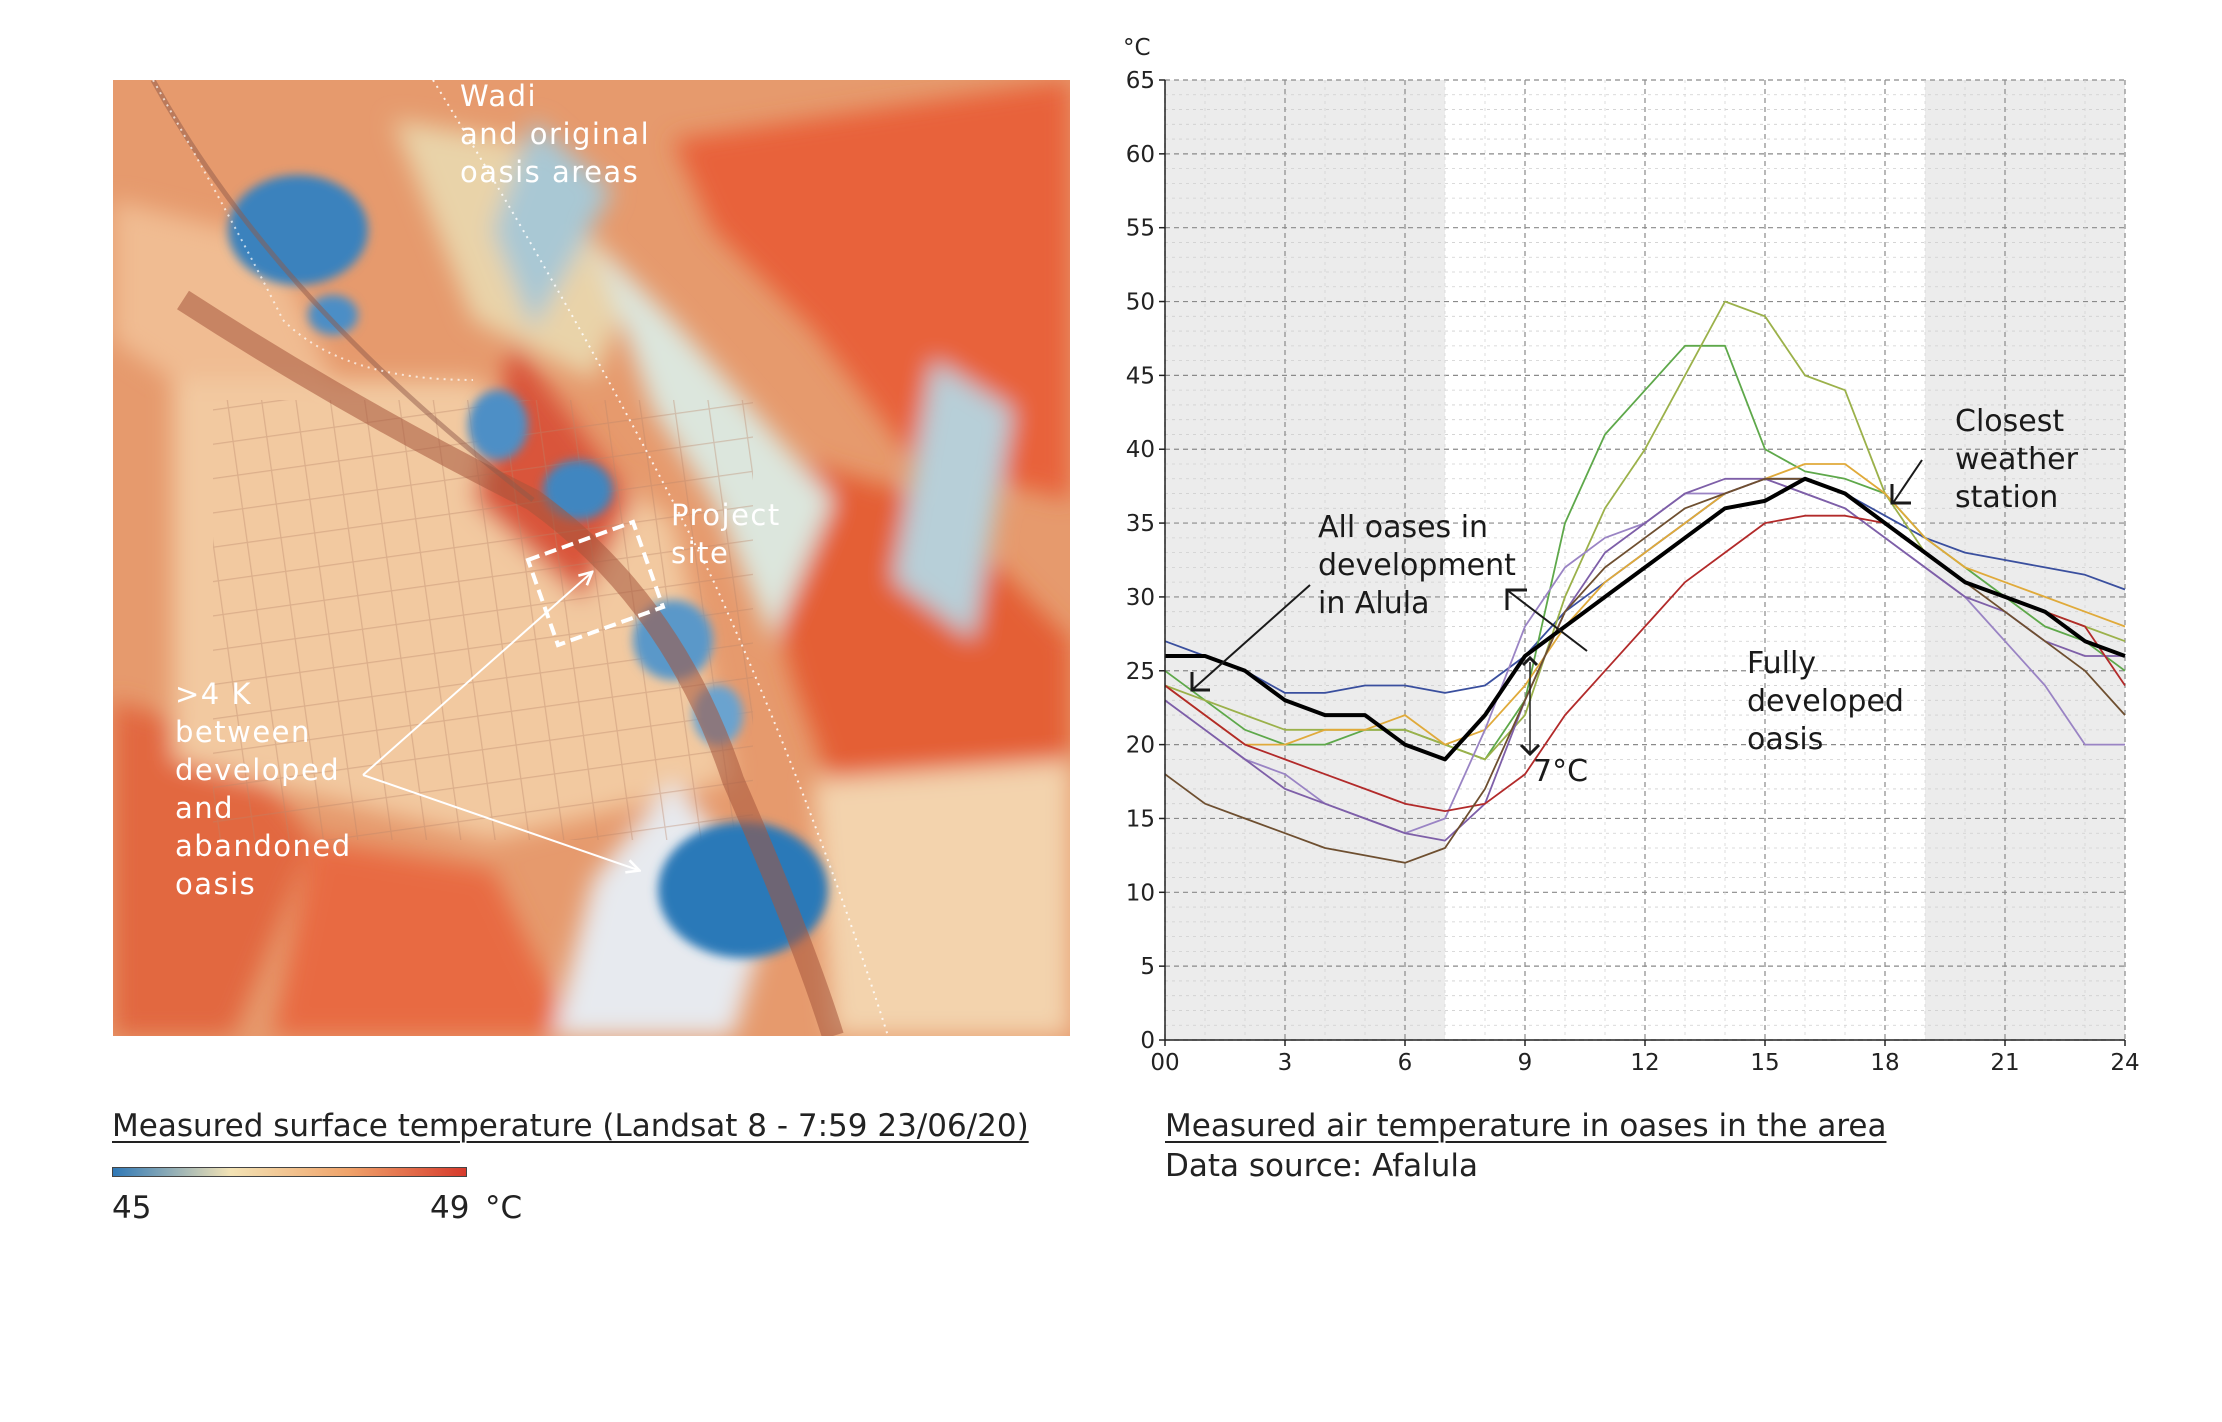 The image size is (2222, 1422). What do you see at coordinates (1321, 1166) in the screenshot?
I see `chart-source: Data source: Afalula` at bounding box center [1321, 1166].